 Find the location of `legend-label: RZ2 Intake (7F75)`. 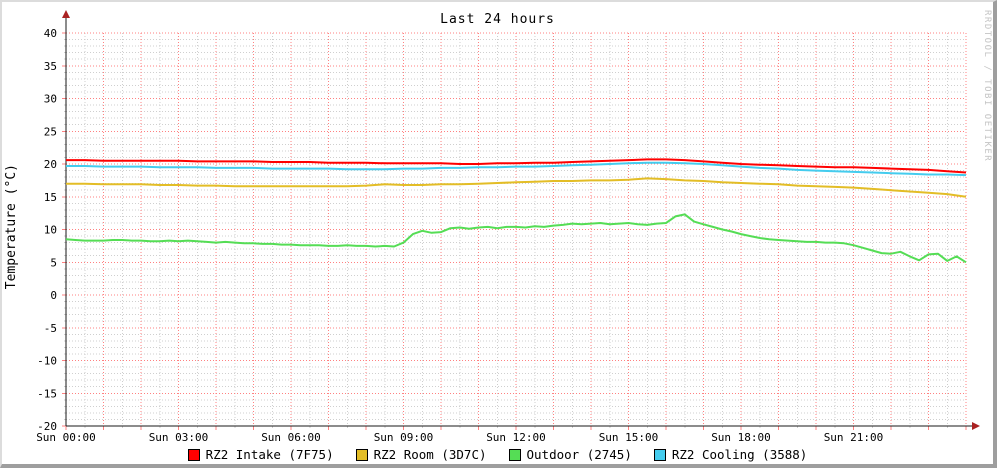

legend-label: RZ2 Intake (7F75) is located at coordinates (269, 454).